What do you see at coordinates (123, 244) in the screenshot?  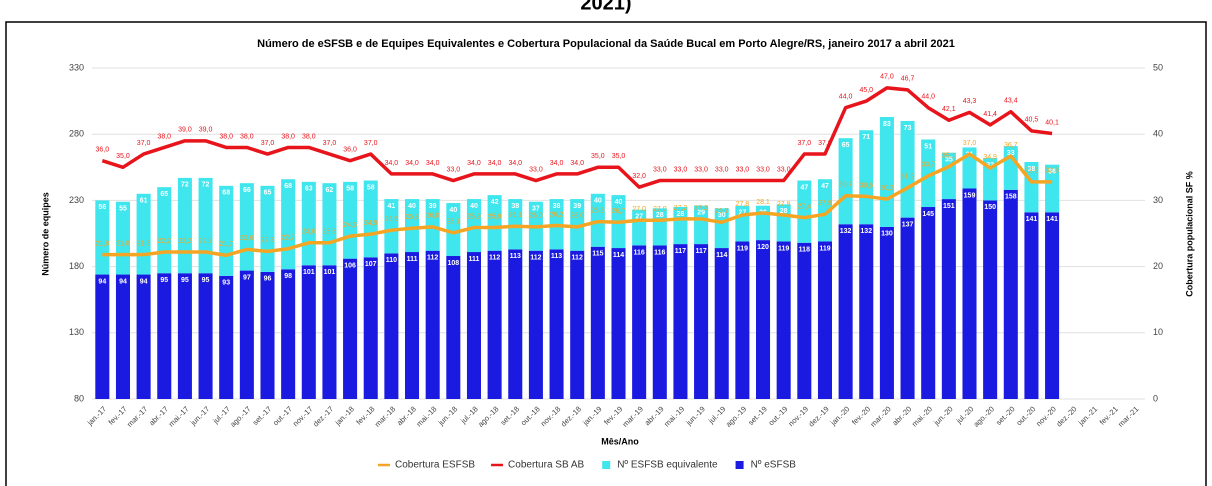 I see `line-label: 21,8` at bounding box center [123, 244].